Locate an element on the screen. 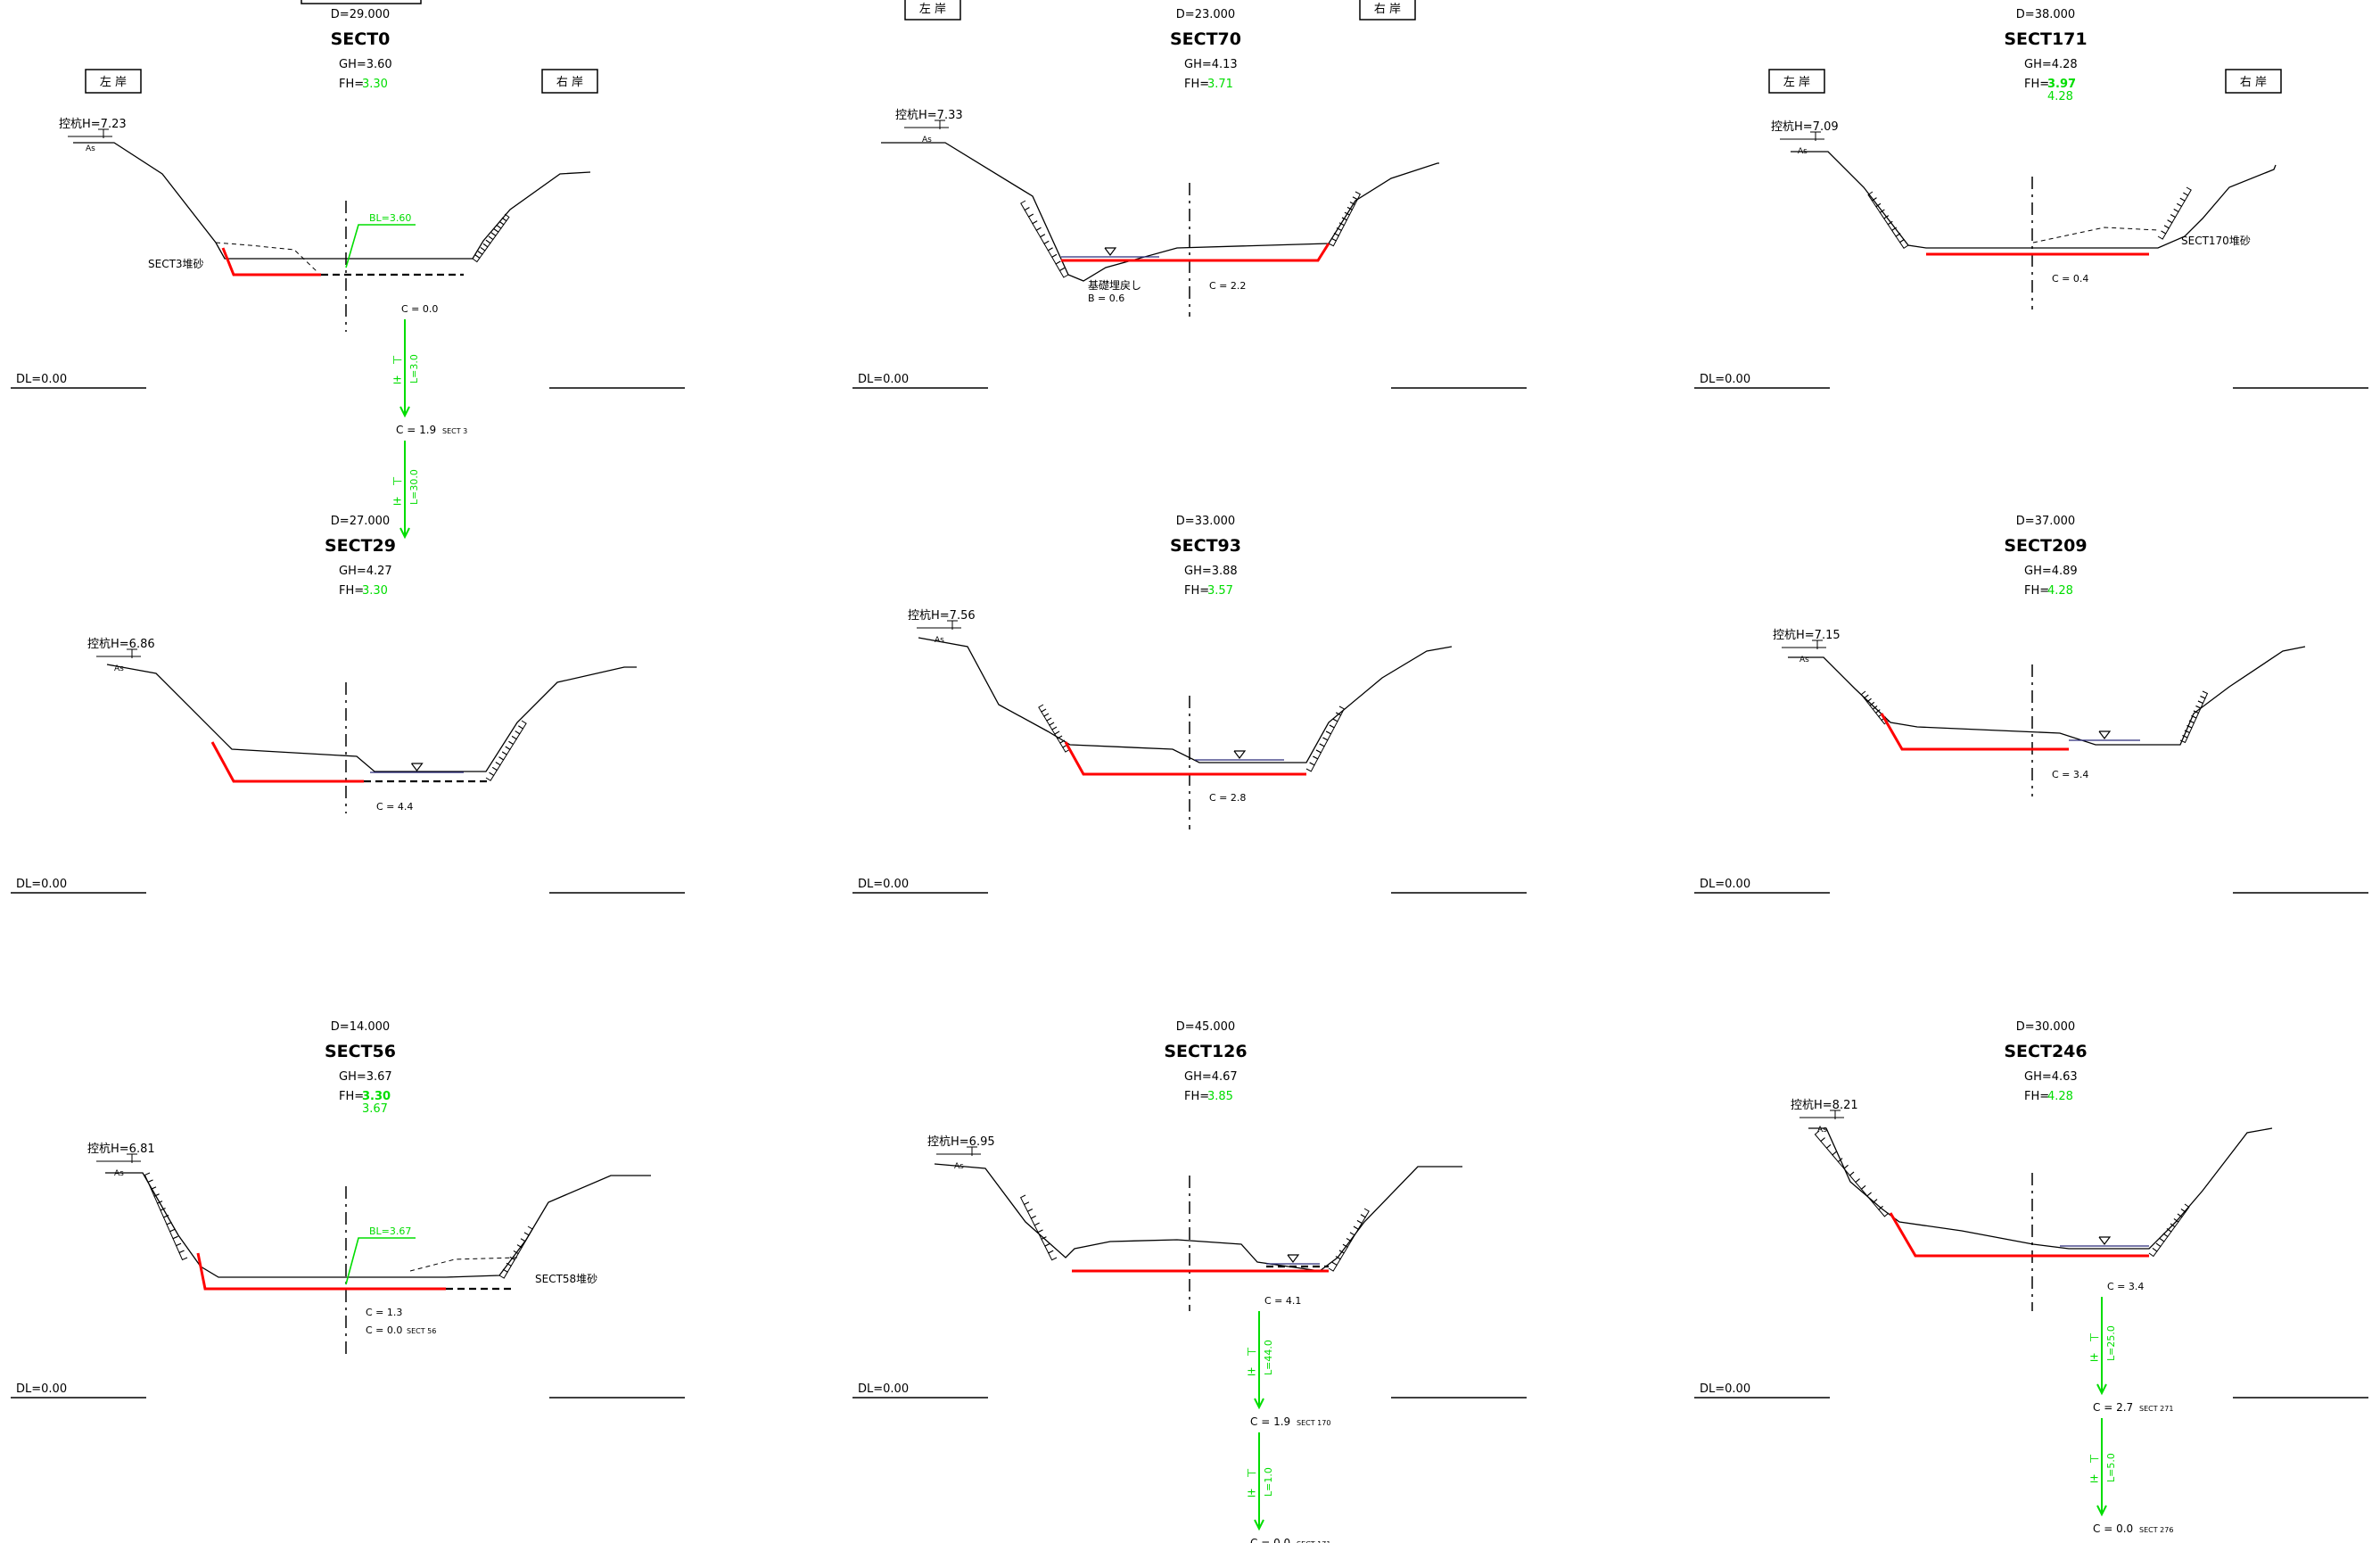  bed-level-leader is located at coordinates (380, 1261).